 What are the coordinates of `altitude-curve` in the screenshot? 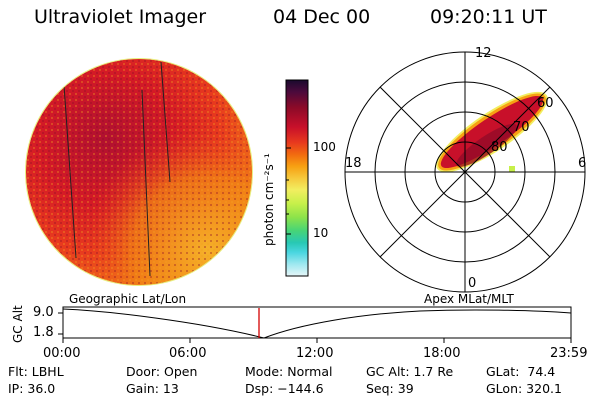 It's located at (317, 323).